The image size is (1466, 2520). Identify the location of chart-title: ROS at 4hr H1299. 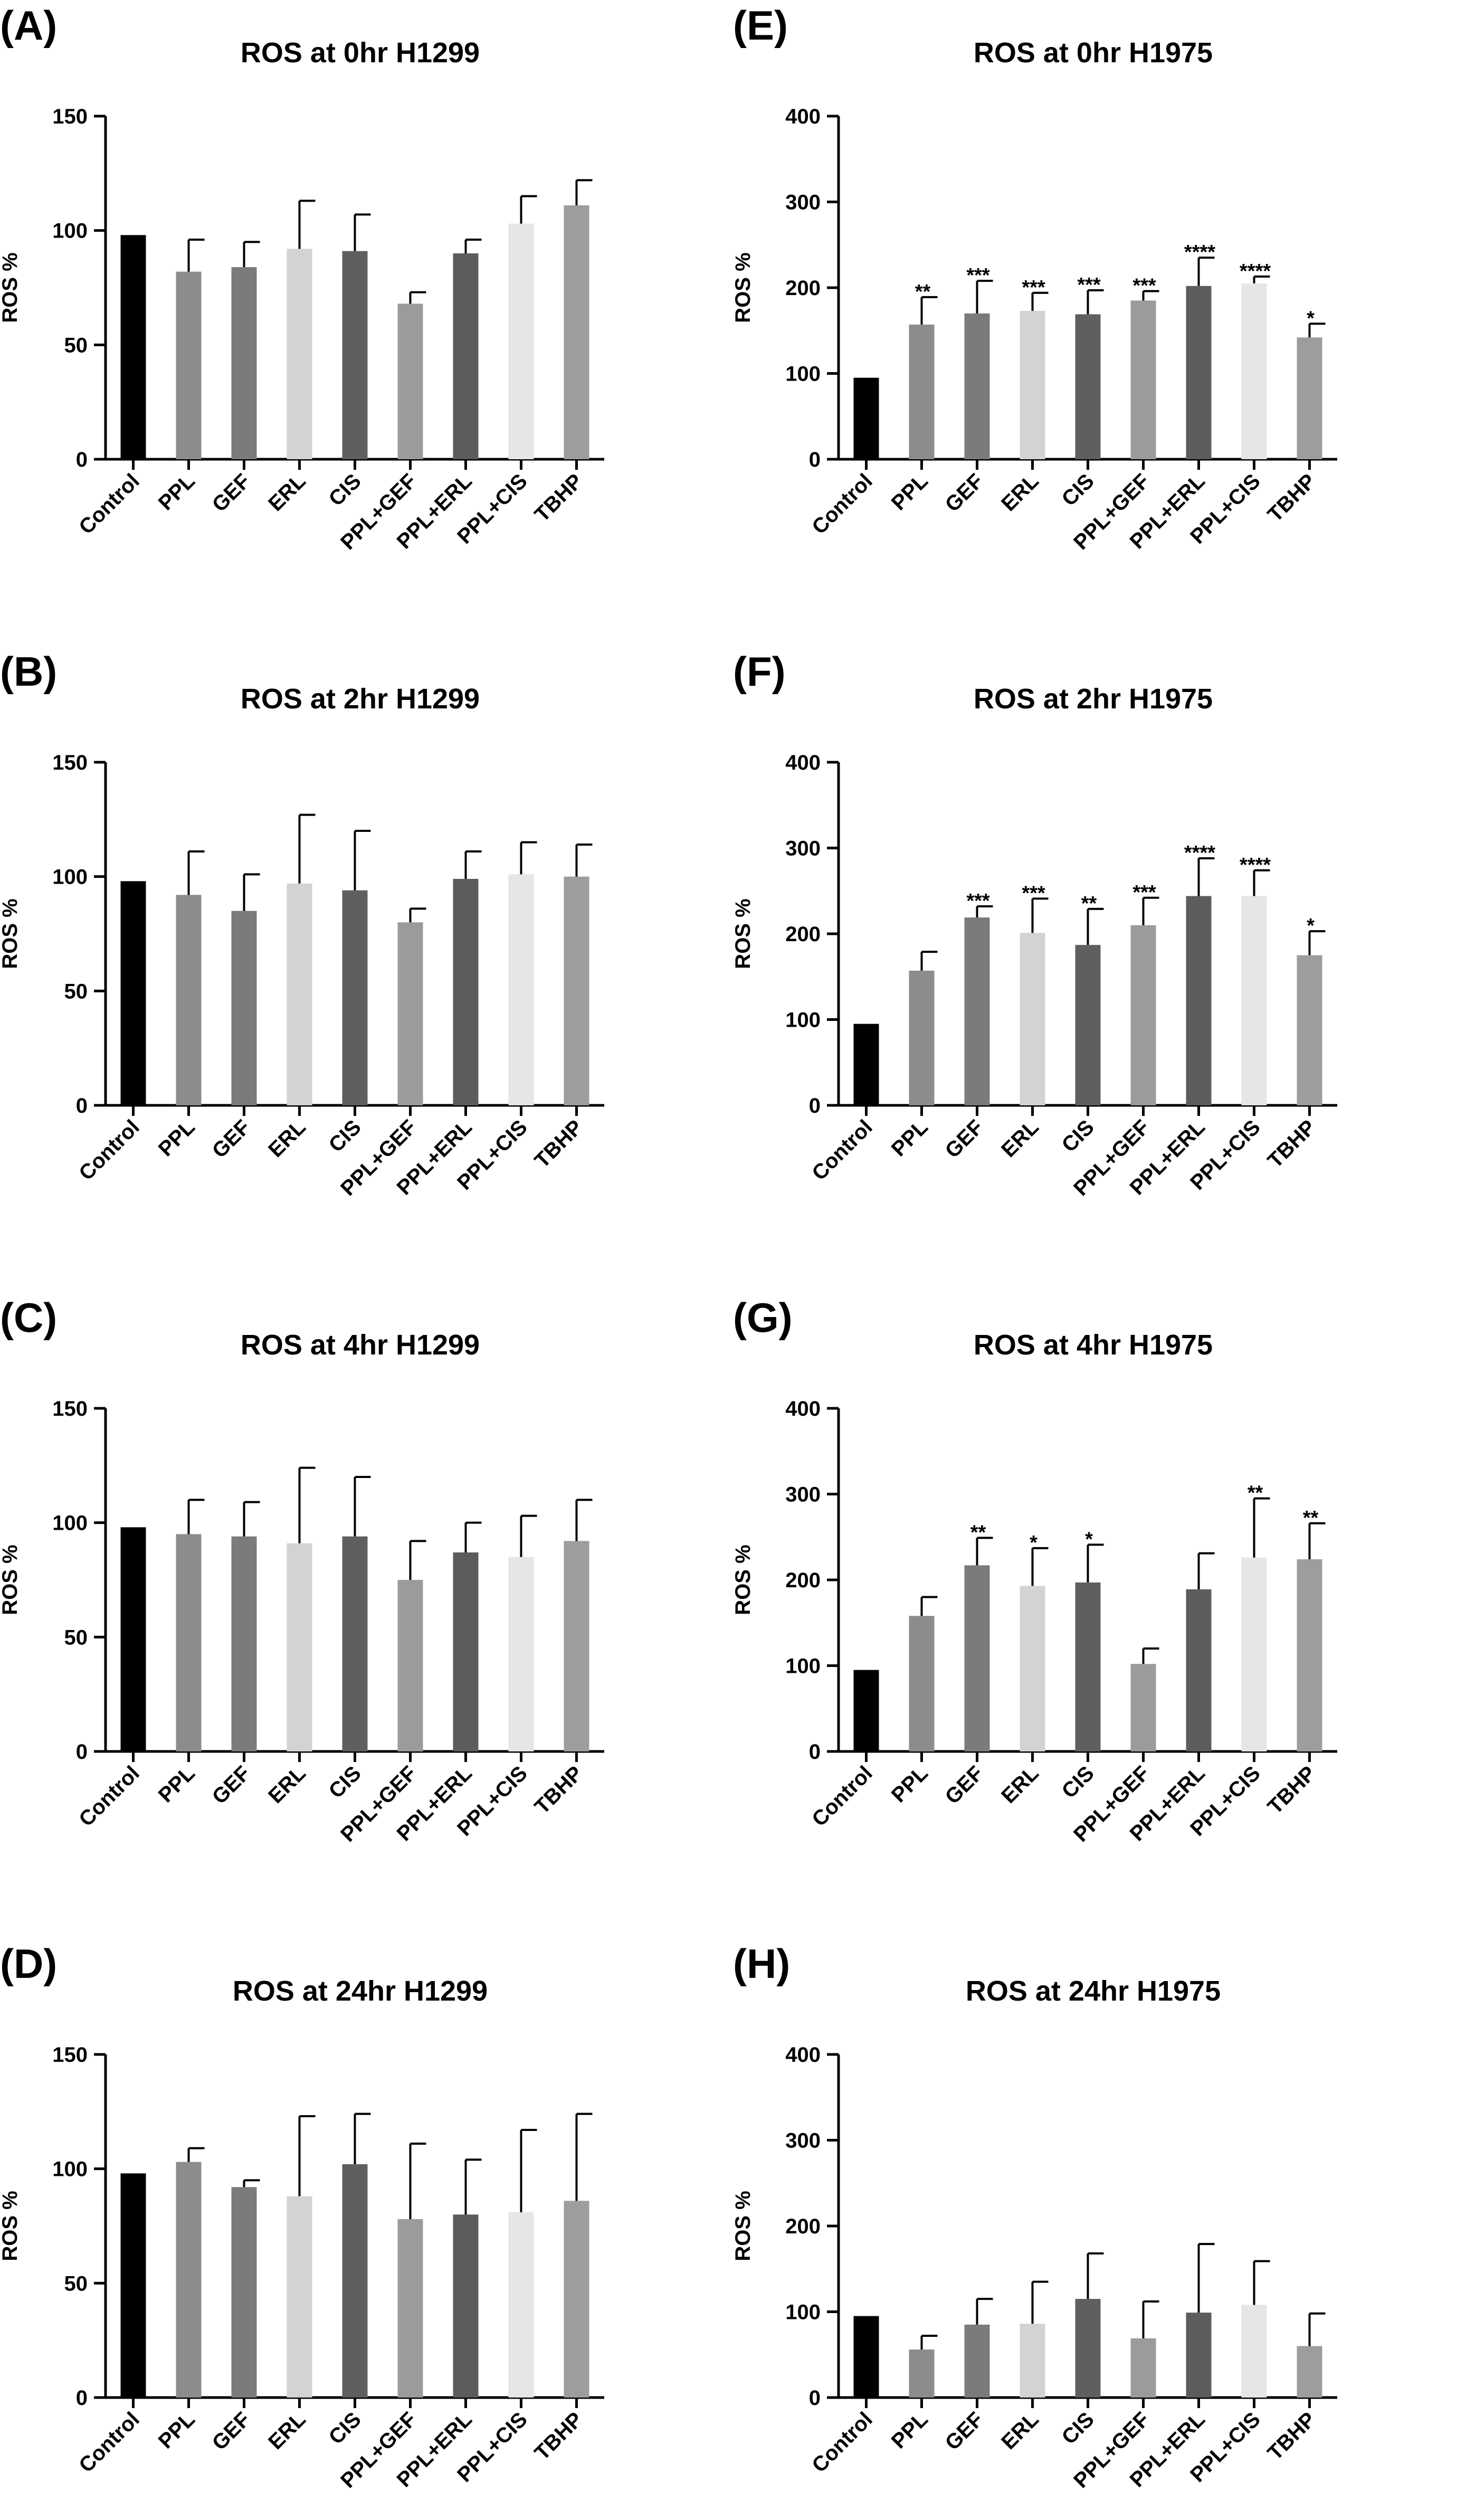
(360, 1345).